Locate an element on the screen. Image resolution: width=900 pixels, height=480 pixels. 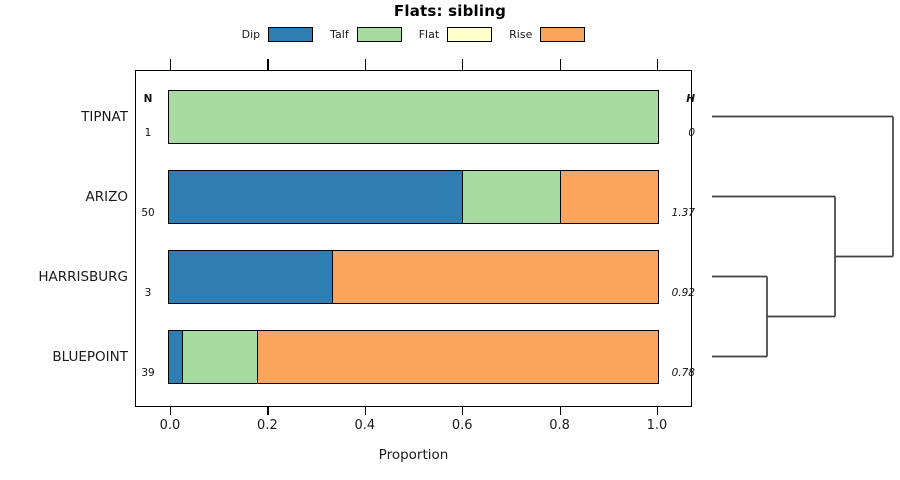
bar-bluepoint is located at coordinates (413, 356).